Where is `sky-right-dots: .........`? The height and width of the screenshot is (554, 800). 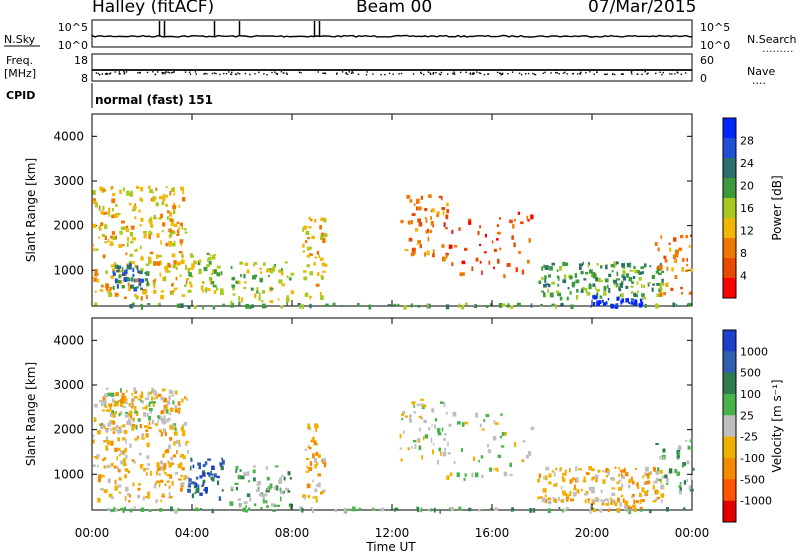
sky-right-dots: ......... is located at coordinates (777, 48).